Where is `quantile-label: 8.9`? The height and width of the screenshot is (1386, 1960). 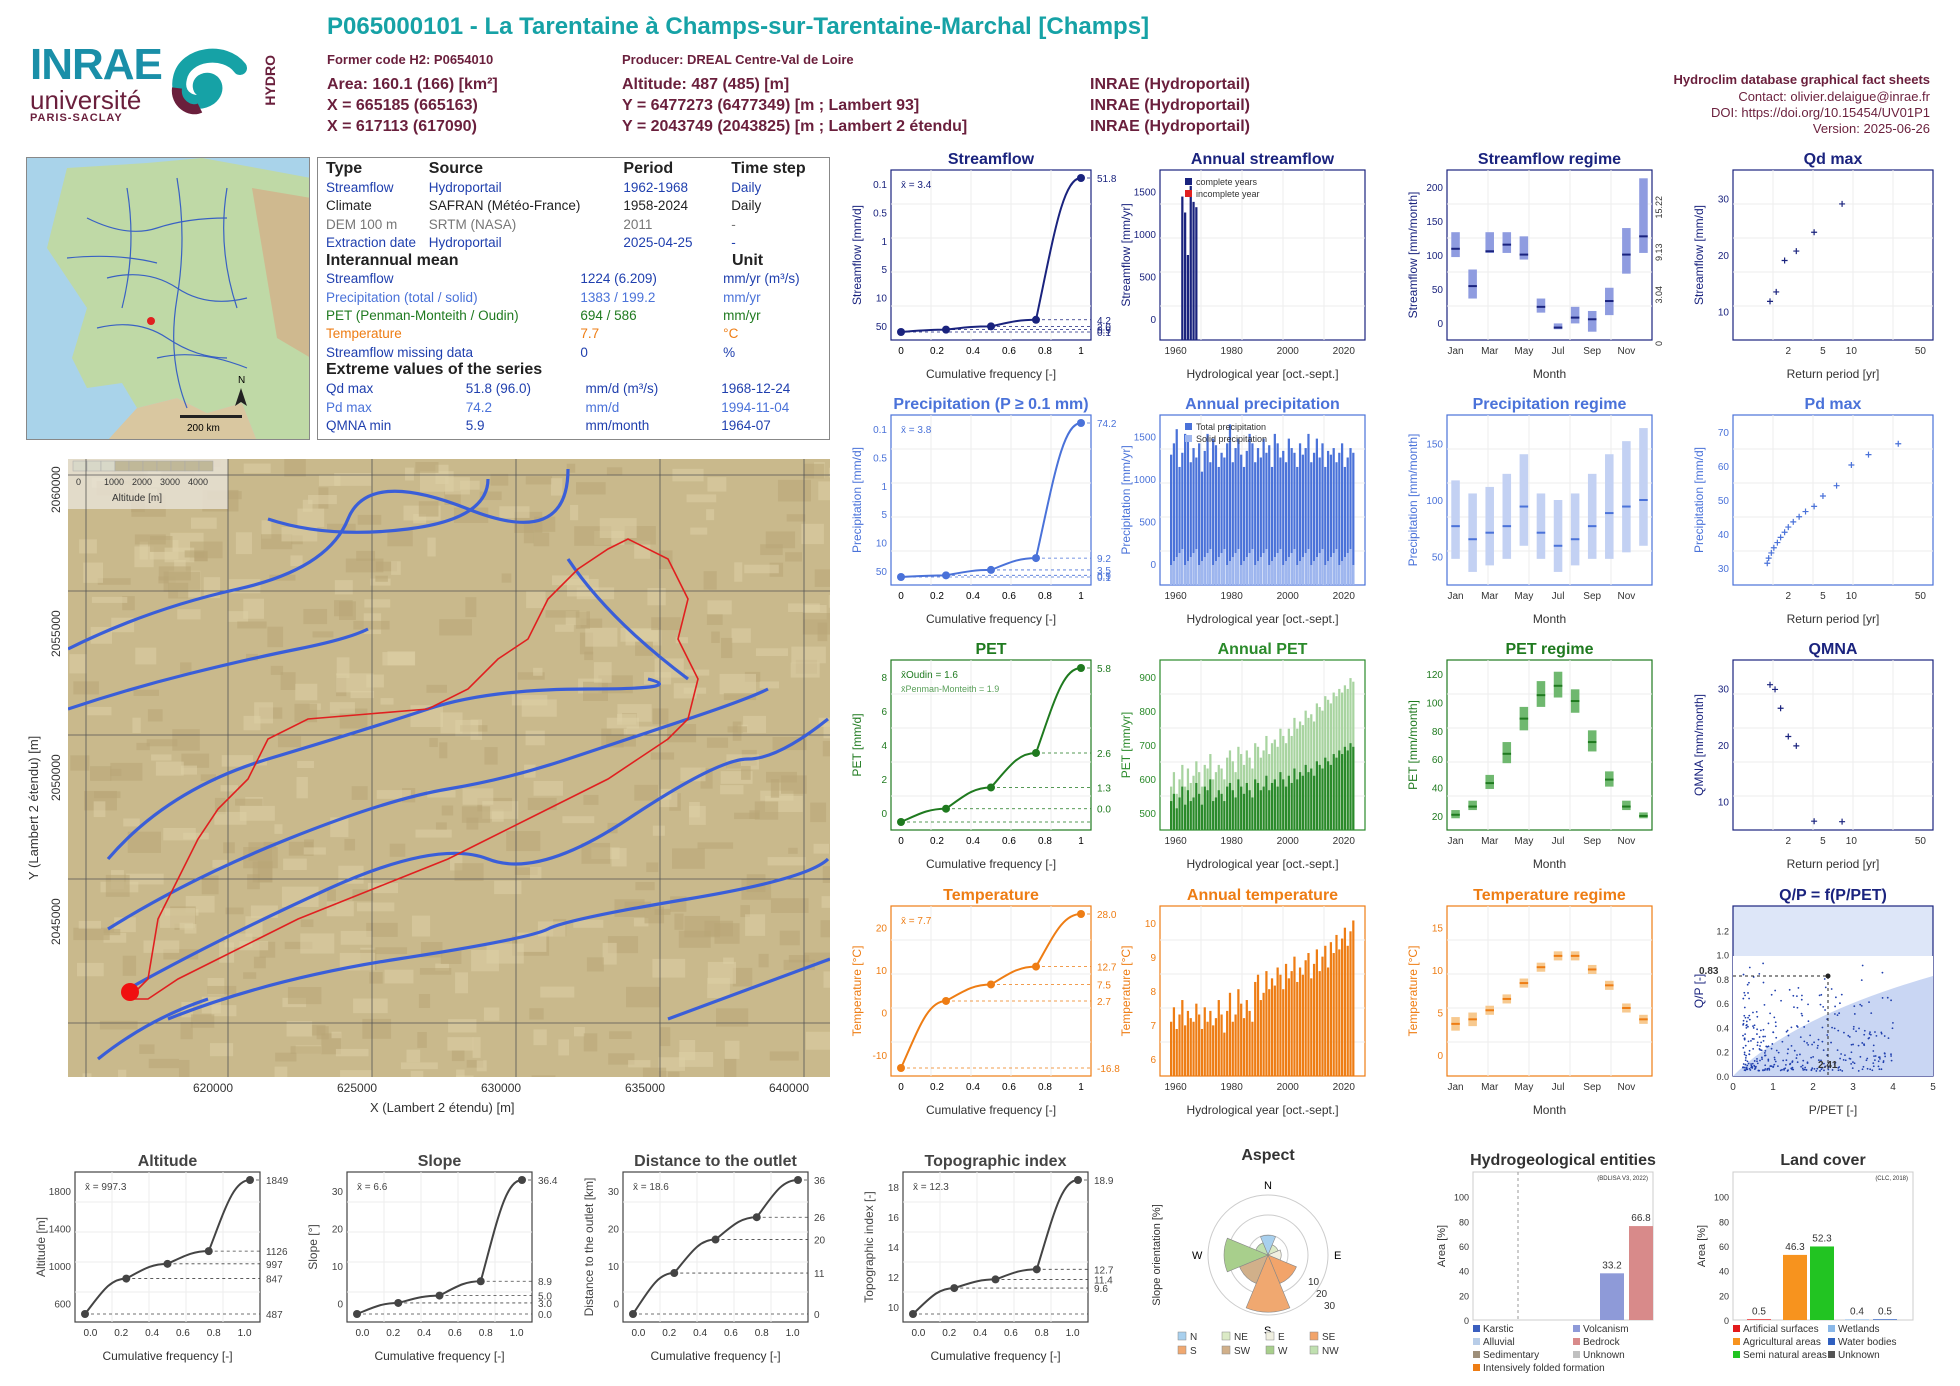 quantile-label: 8.9 is located at coordinates (545, 1282).